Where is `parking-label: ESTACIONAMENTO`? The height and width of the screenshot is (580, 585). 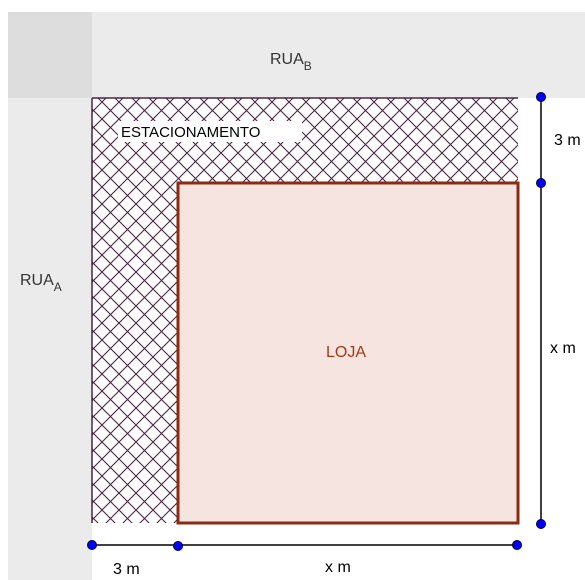 parking-label: ESTACIONAMENTO is located at coordinates (190, 132).